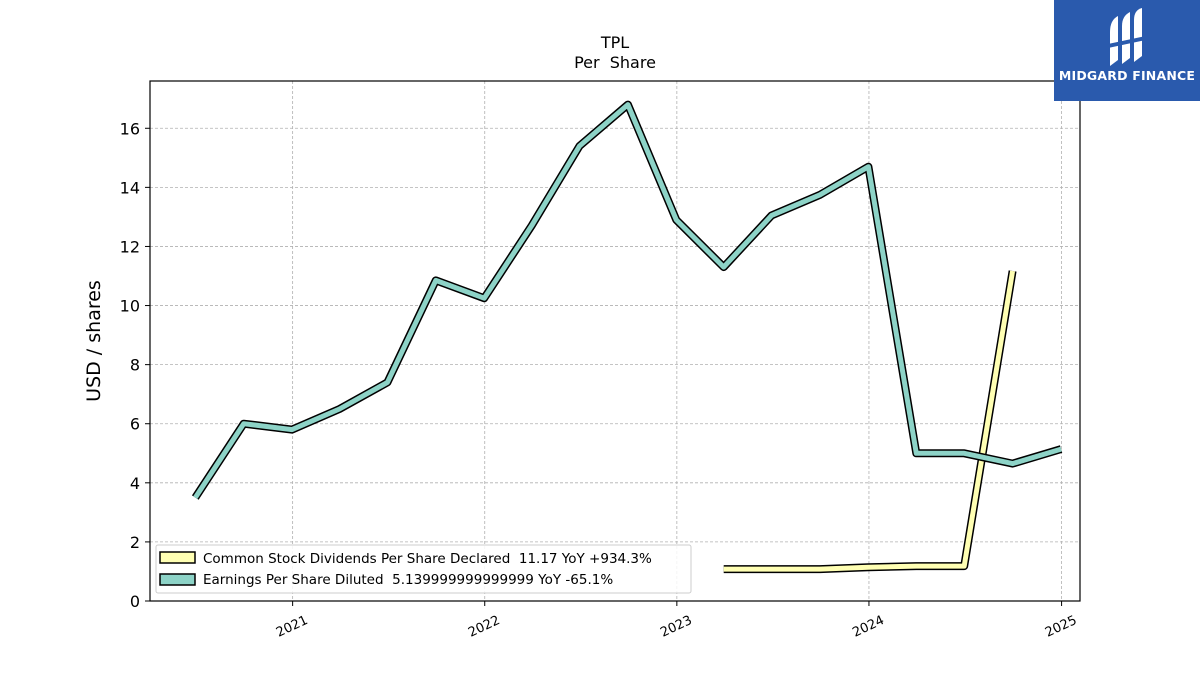 The width and height of the screenshot is (1200, 675). I want to click on legend-box, so click(423, 569).